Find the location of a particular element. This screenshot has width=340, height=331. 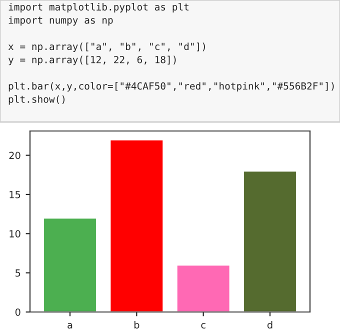

x-tick-label: a is located at coordinates (70, 325).